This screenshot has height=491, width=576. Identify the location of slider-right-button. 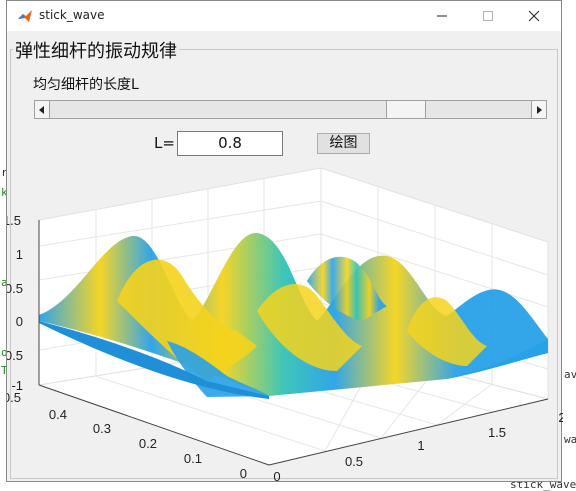
(538, 109).